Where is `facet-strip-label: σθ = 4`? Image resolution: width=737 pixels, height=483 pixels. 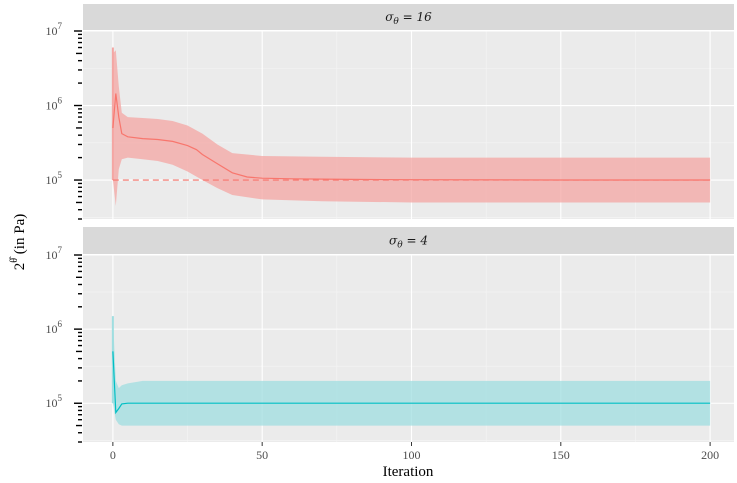 facet-strip-label: σθ = 4 is located at coordinates (408, 242).